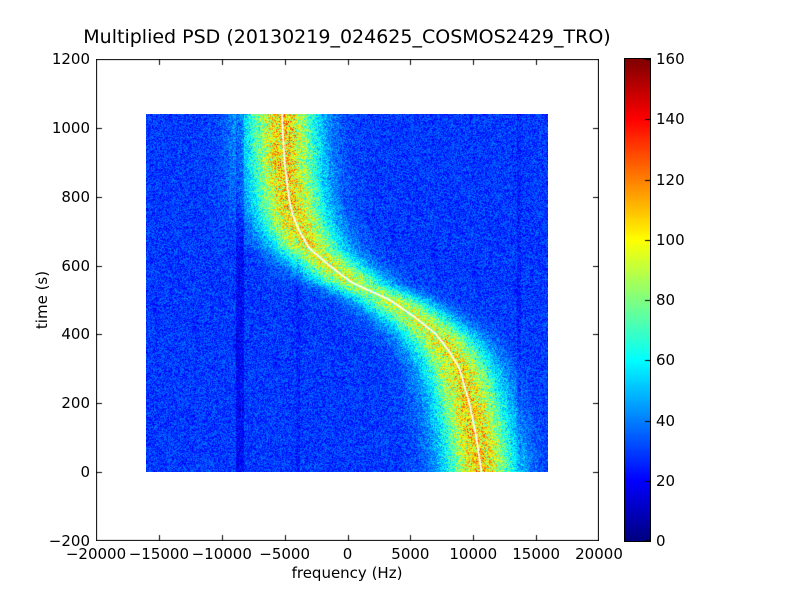 This screenshot has height=600, width=800. Describe the element at coordinates (70, 59) in the screenshot. I see `y-tick-label: 1200` at that location.